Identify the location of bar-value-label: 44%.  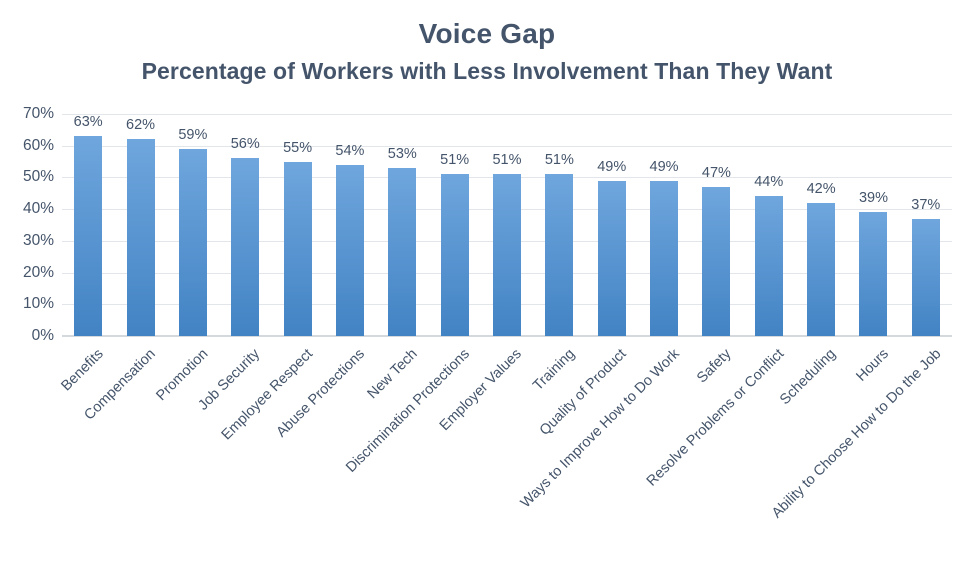
(769, 182).